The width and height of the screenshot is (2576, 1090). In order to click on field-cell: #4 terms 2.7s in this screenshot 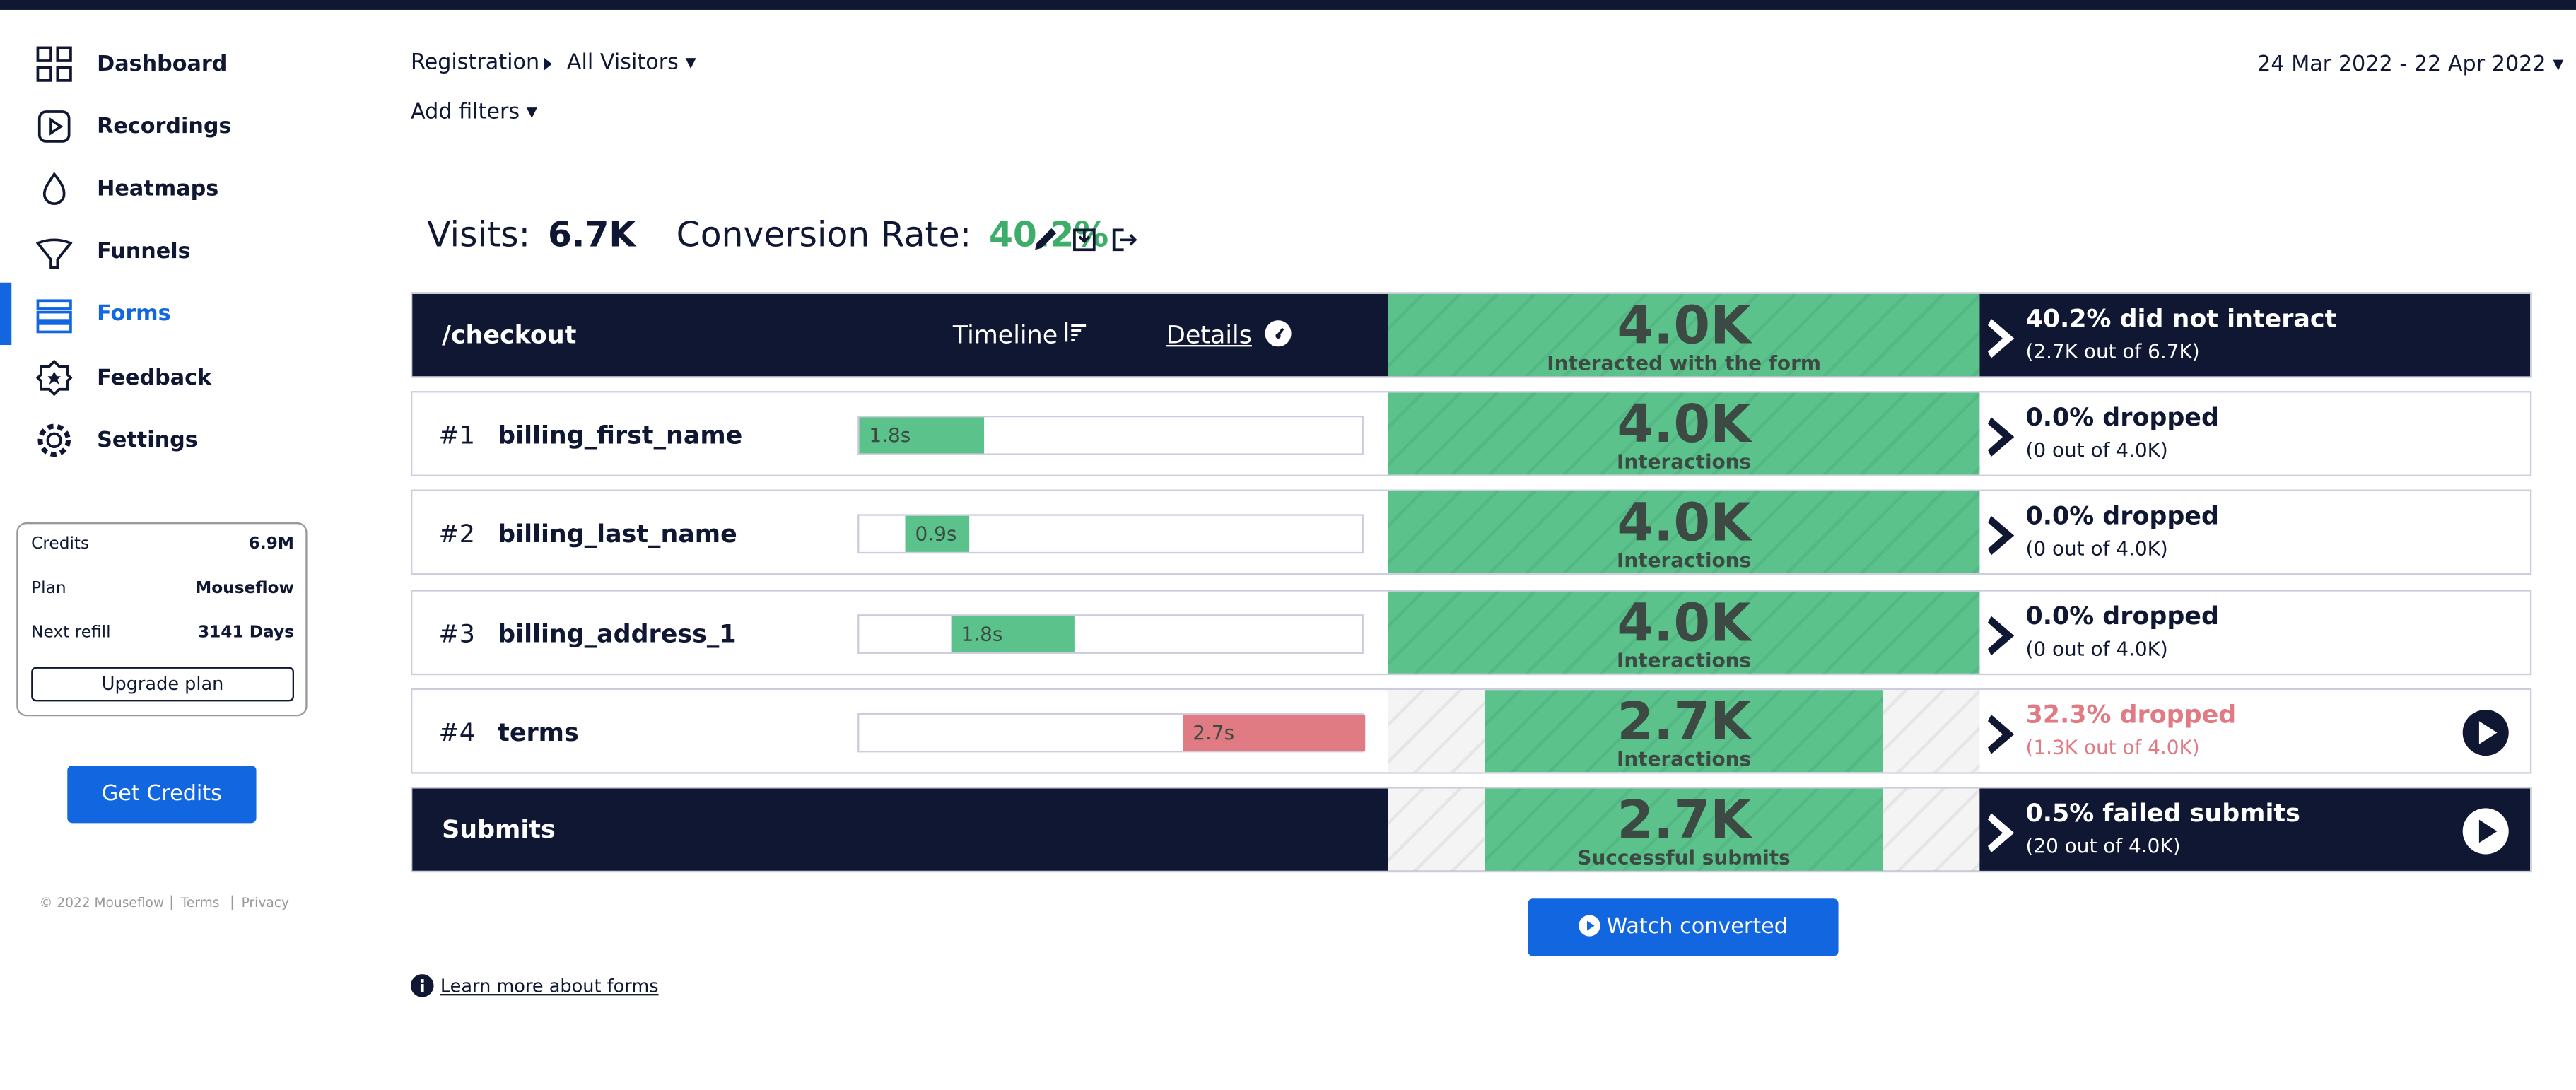, I will do `click(900, 731)`.